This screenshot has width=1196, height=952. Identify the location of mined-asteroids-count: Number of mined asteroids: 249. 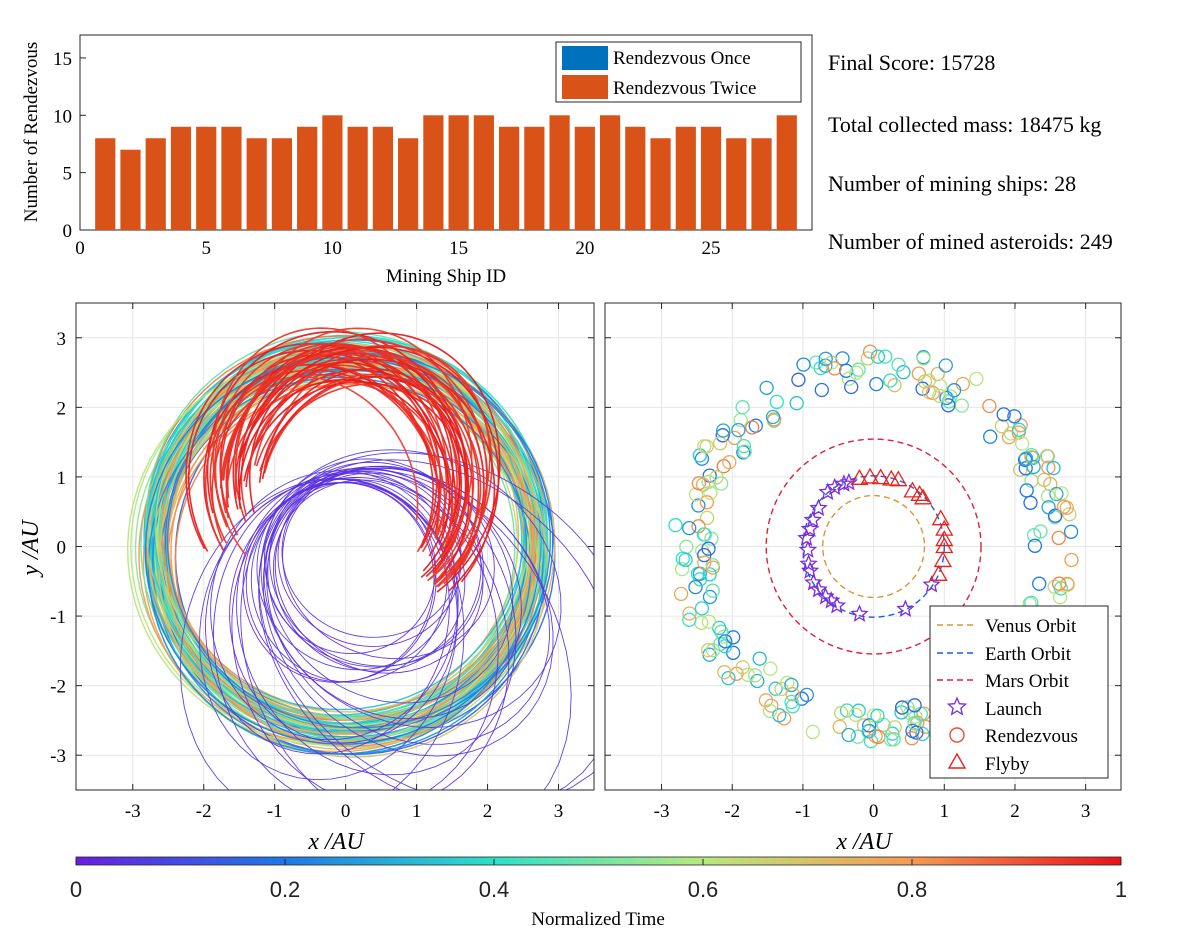
(970, 241).